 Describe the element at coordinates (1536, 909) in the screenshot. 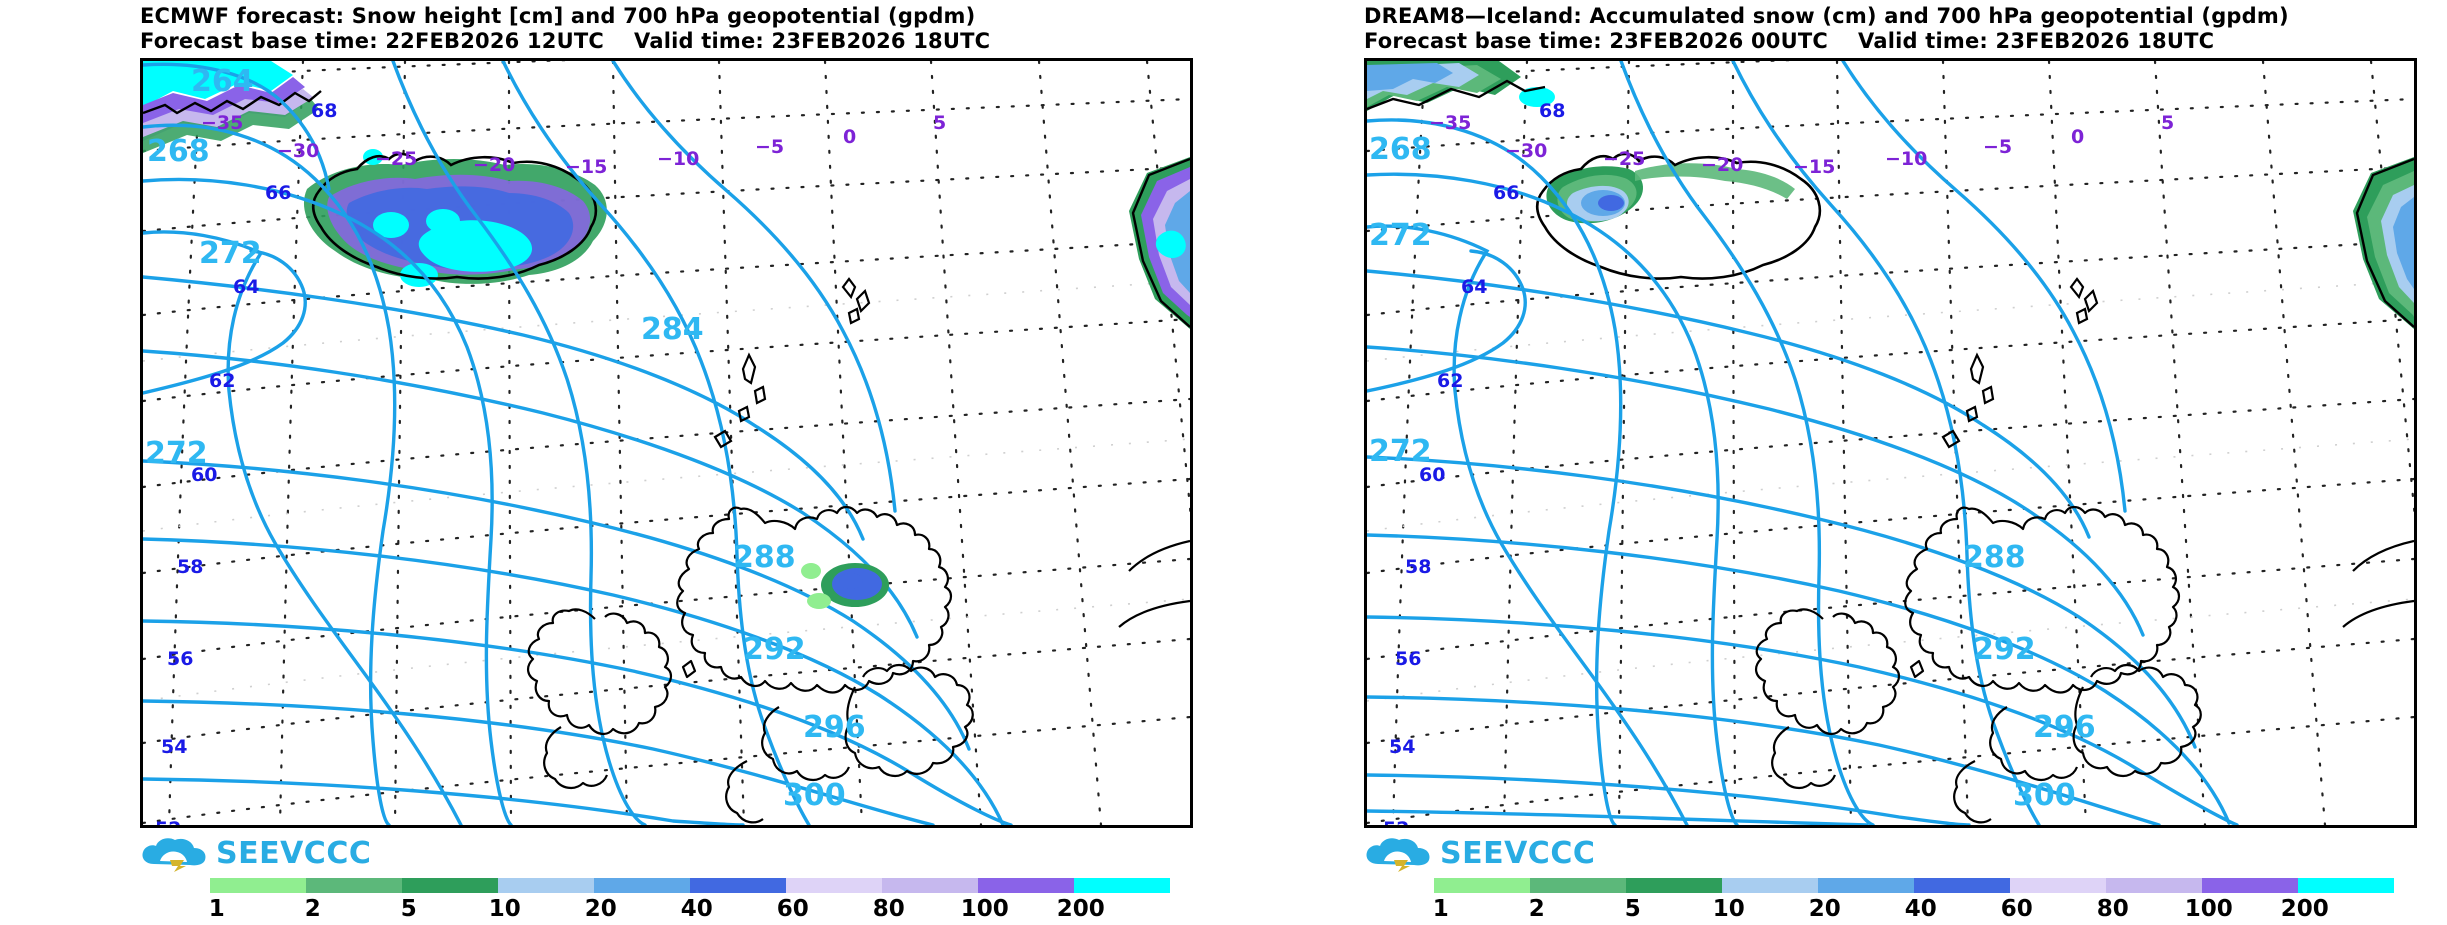

I see `colorbar-tick-2: 2` at that location.